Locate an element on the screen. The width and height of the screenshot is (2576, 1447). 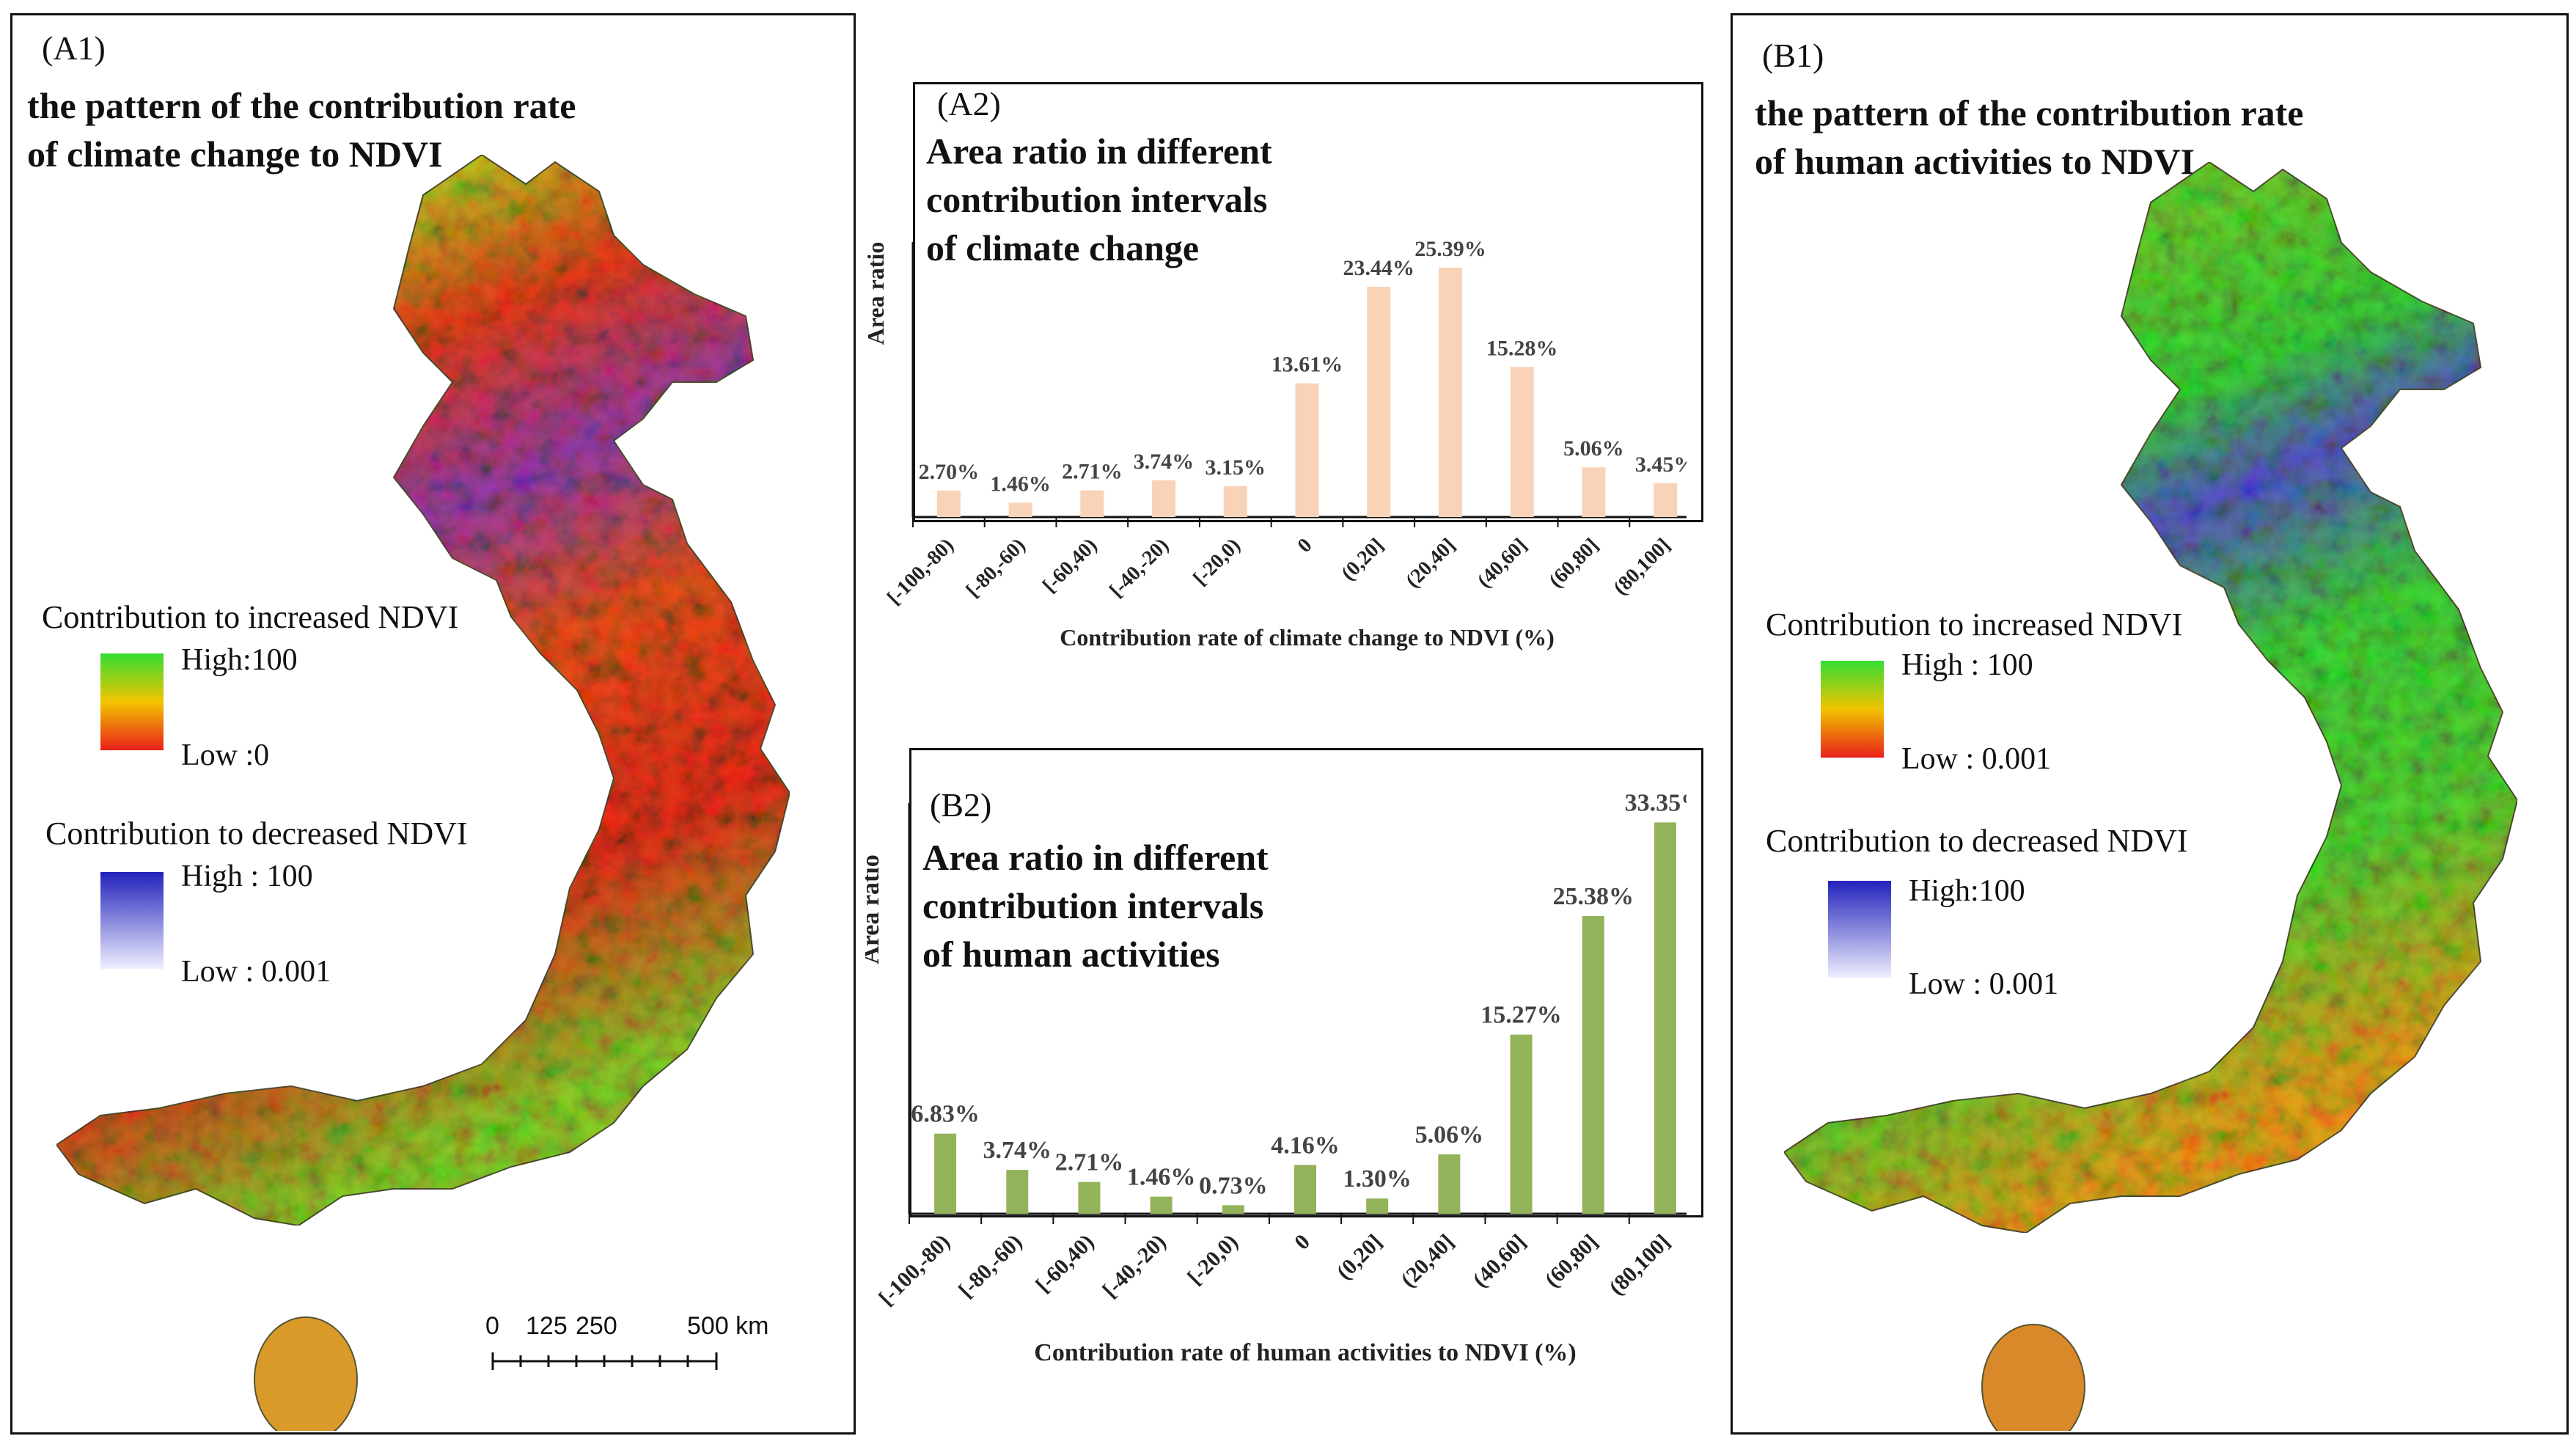
bar-value-label: 13.61% is located at coordinates (1308, 365).